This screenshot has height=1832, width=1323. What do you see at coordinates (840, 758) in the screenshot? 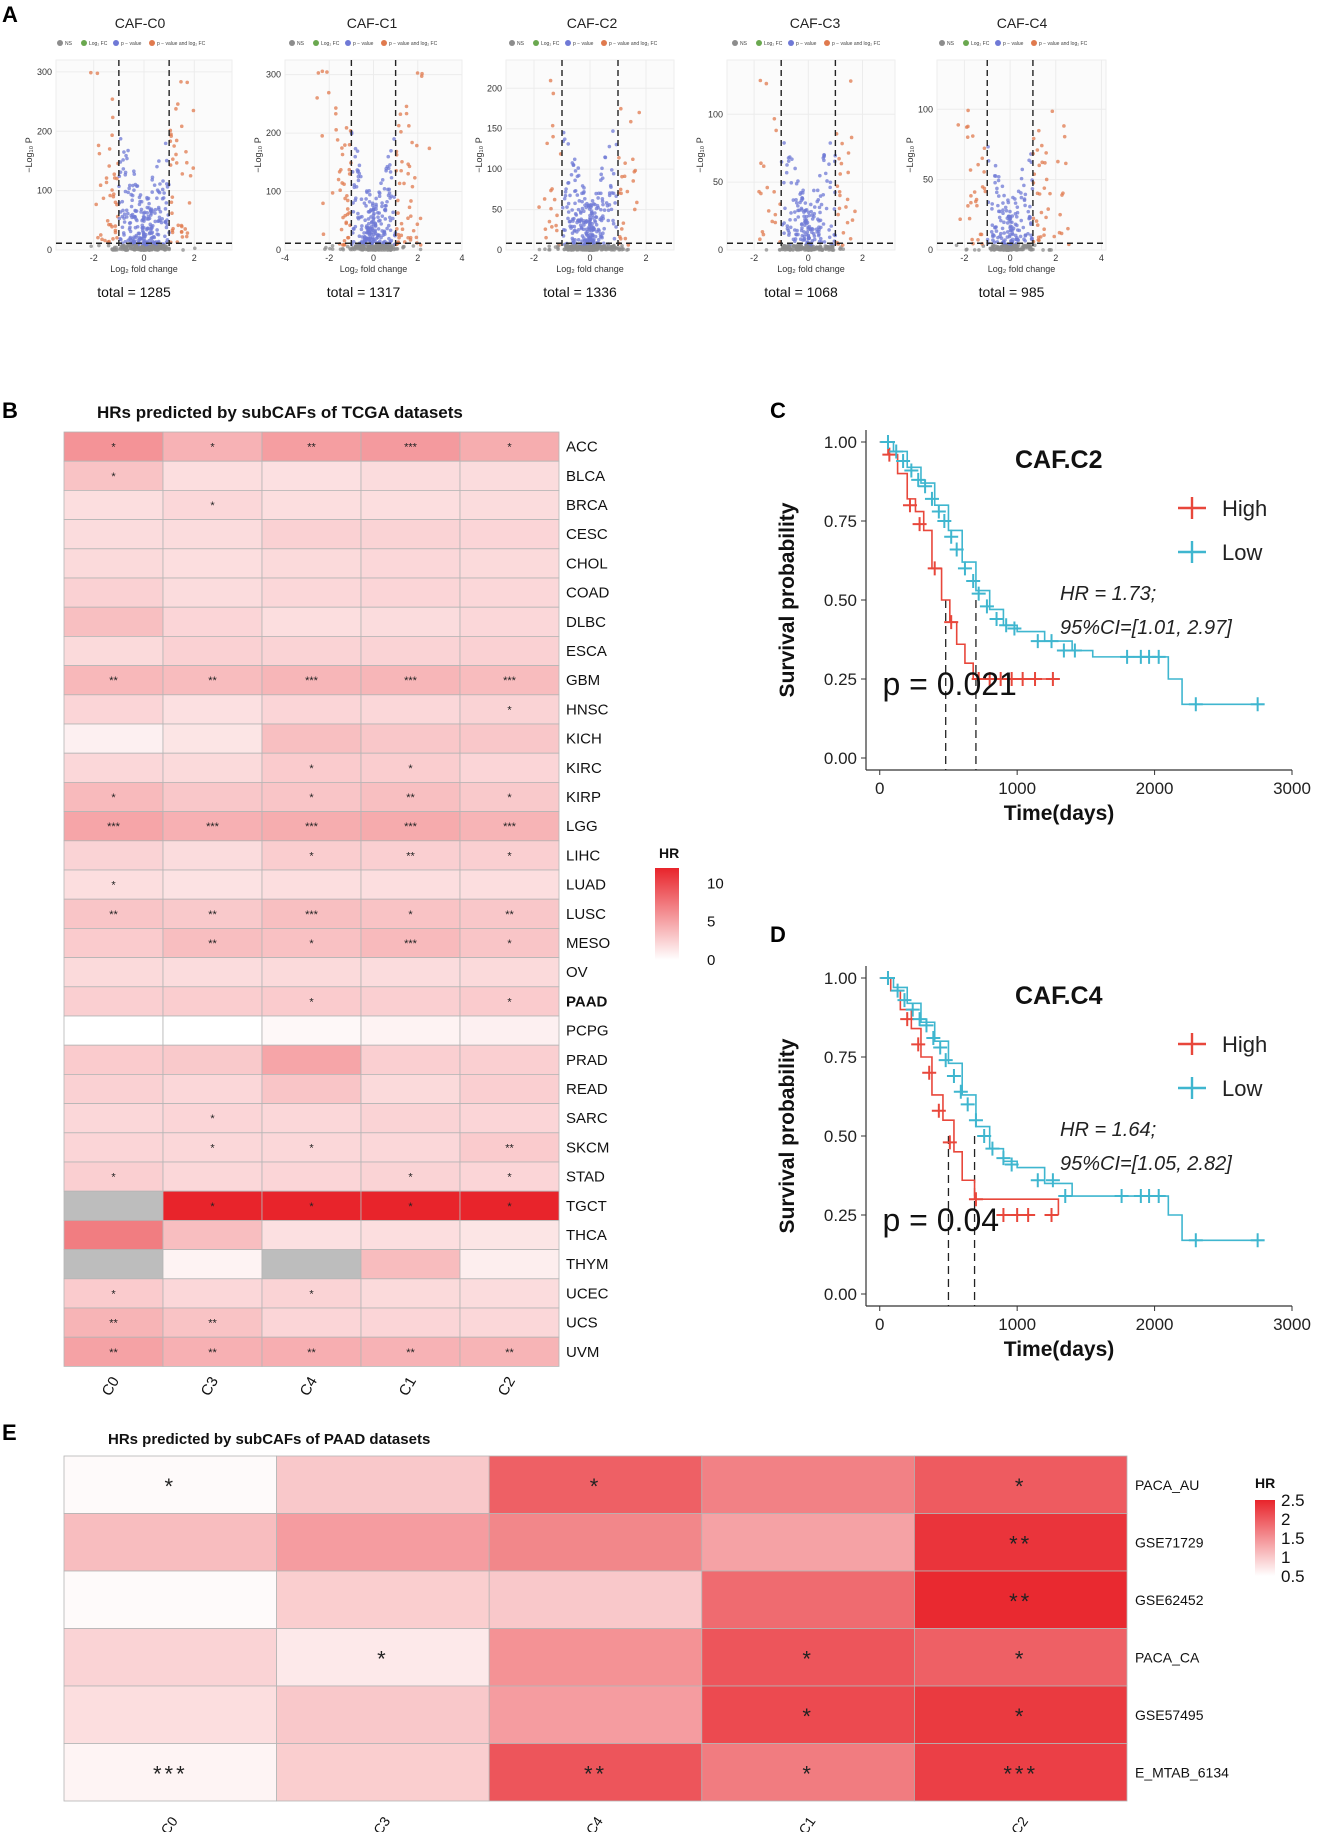
I see `km-ytick-label: 0.00` at bounding box center [840, 758].